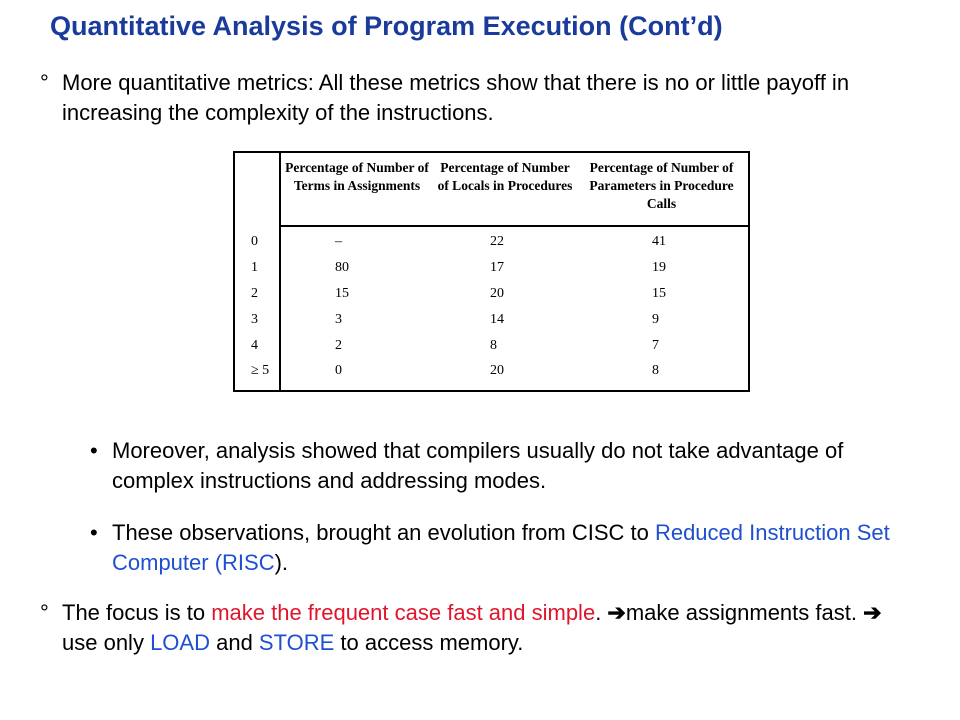  Describe the element at coordinates (497, 267) in the screenshot. I see `cell-locals: 17` at that location.